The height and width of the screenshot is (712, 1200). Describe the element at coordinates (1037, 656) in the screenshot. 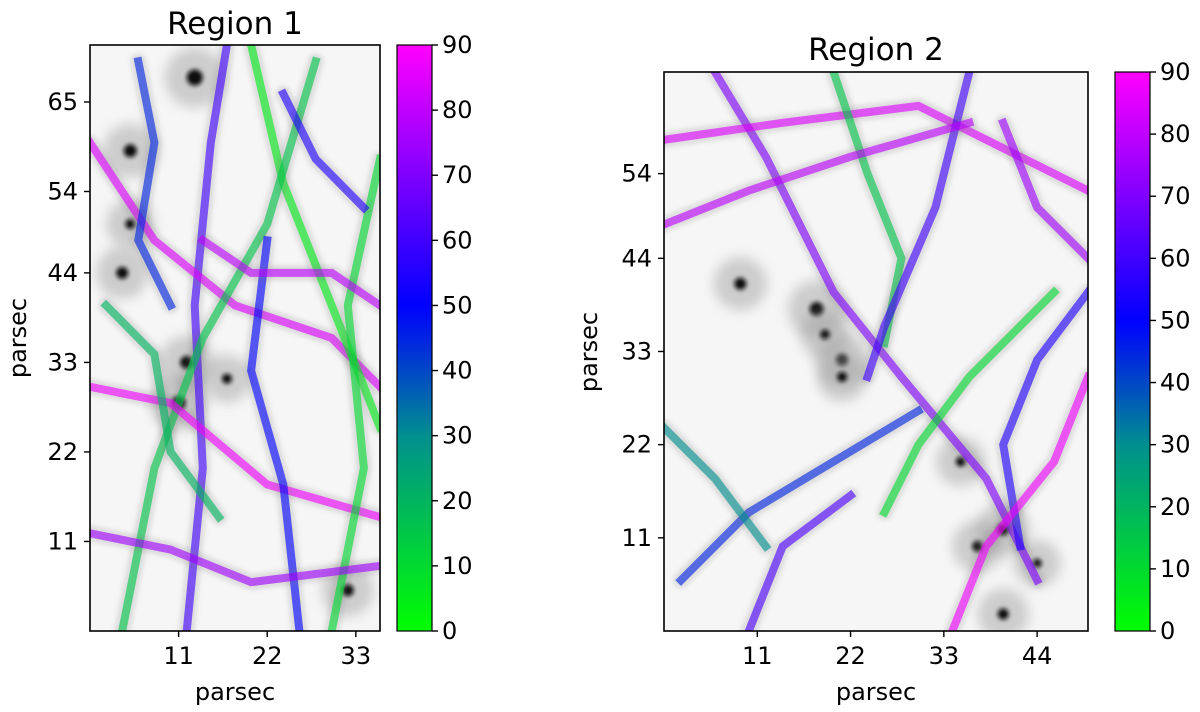

I see `x-tick-label: 44` at that location.